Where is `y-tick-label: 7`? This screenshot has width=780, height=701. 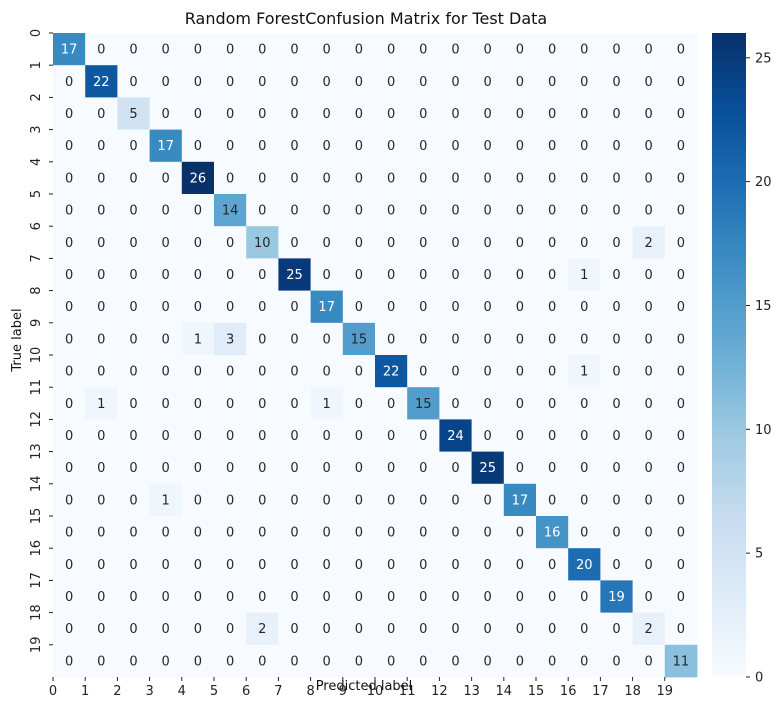
y-tick-label: 7 is located at coordinates (36, 258).